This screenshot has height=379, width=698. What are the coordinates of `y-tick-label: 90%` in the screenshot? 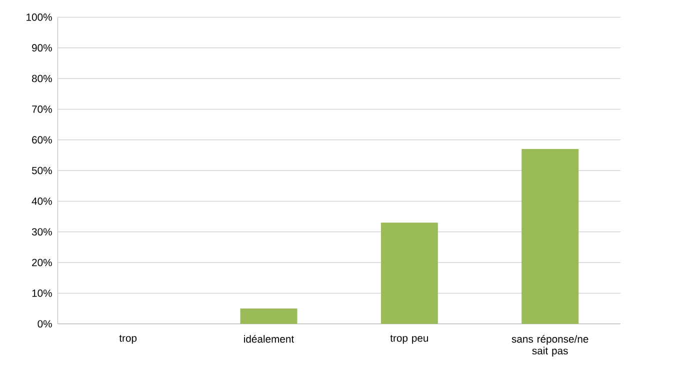 It's located at (42, 48).